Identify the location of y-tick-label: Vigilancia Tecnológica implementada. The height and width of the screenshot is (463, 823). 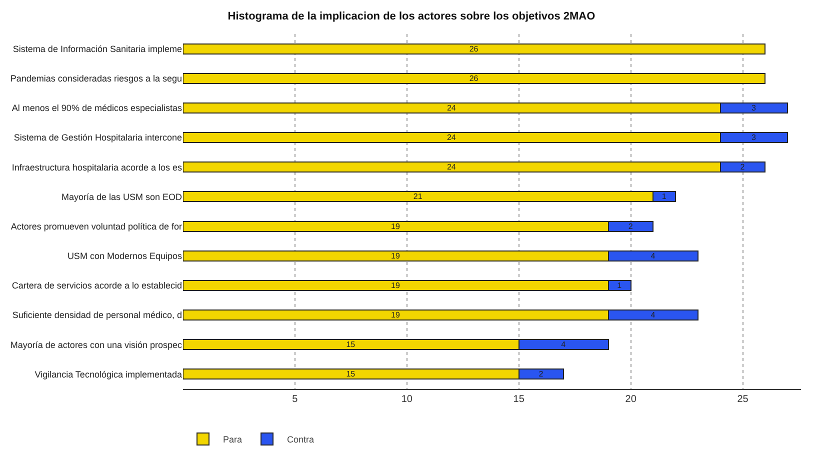
(108, 374).